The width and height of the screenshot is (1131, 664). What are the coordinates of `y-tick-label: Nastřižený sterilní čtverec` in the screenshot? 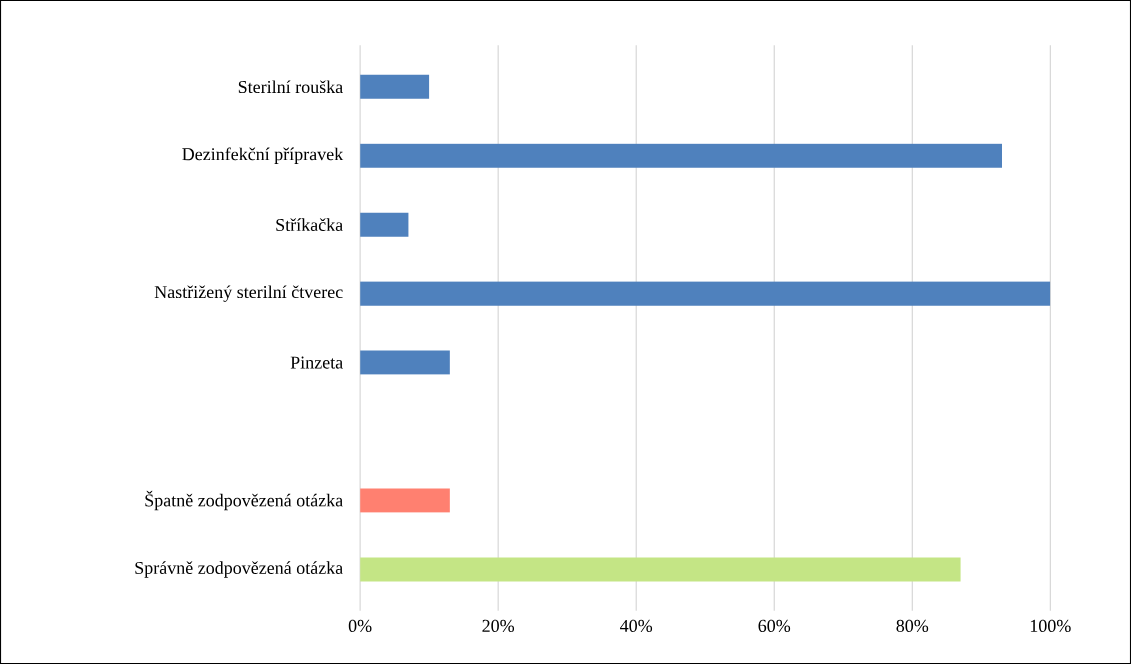 It's located at (248, 293).